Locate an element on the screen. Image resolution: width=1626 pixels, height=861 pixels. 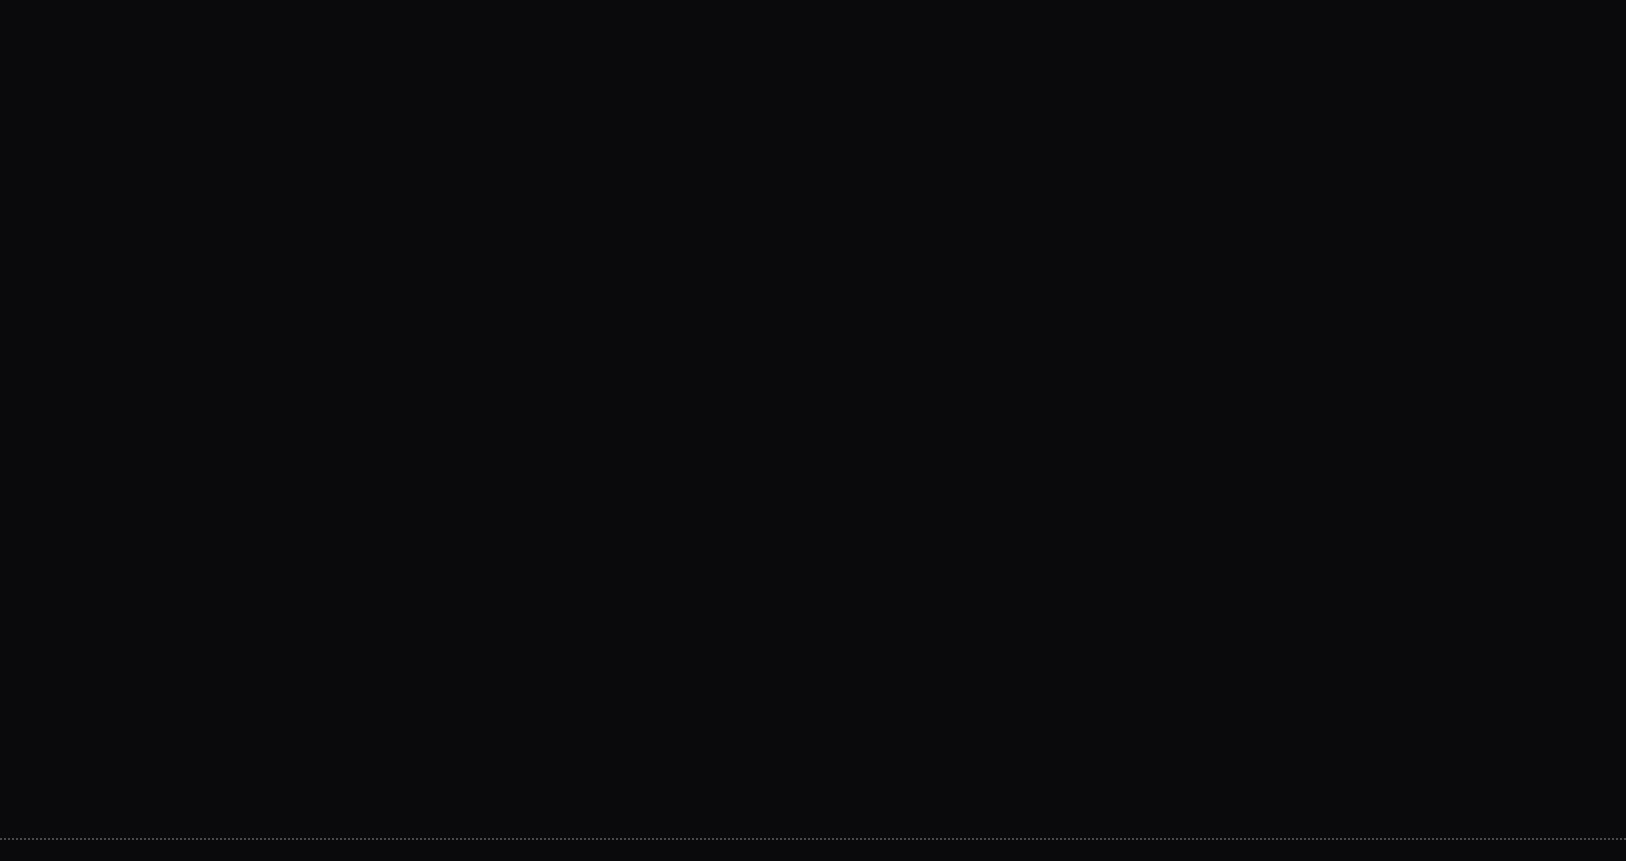
x-axis-pane is located at coordinates (813, 849).